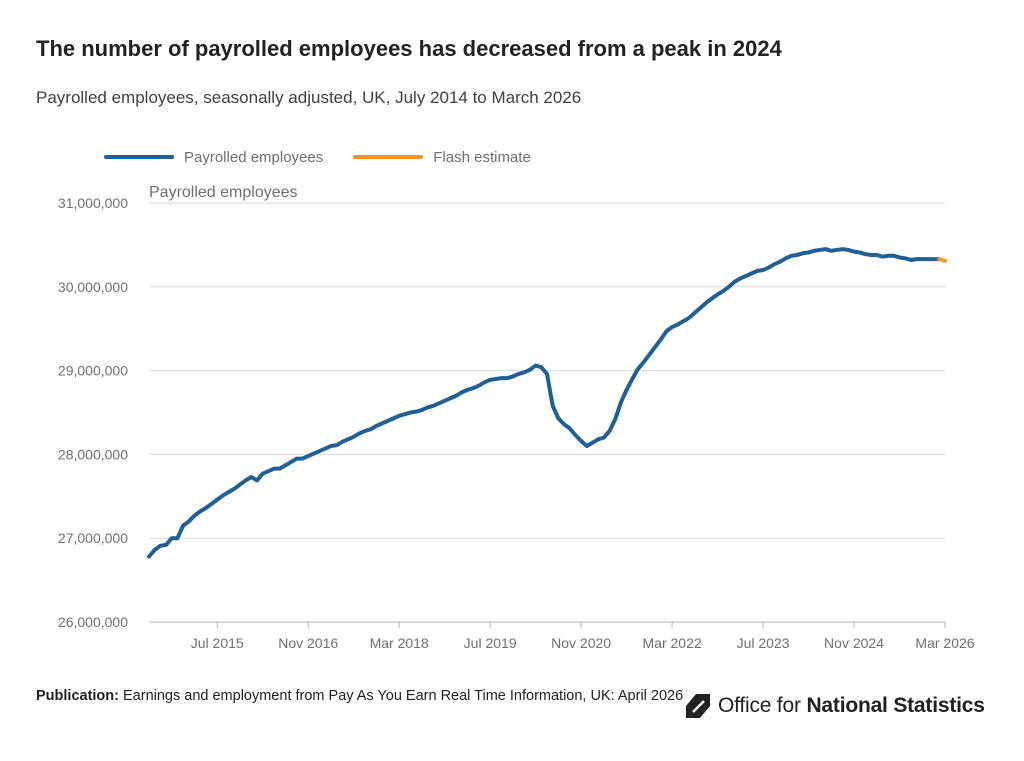 This screenshot has width=1024, height=761. What do you see at coordinates (490, 643) in the screenshot?
I see `x-tick-label: Jul 2019` at bounding box center [490, 643].